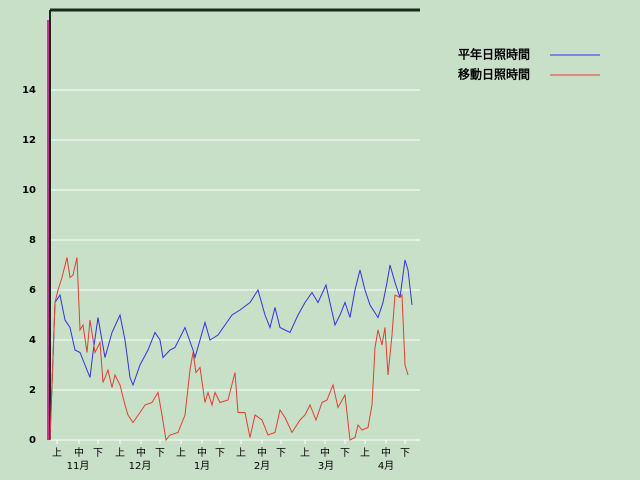 The height and width of the screenshot is (480, 640). I want to click on y-tick-label: 6, so click(32, 290).